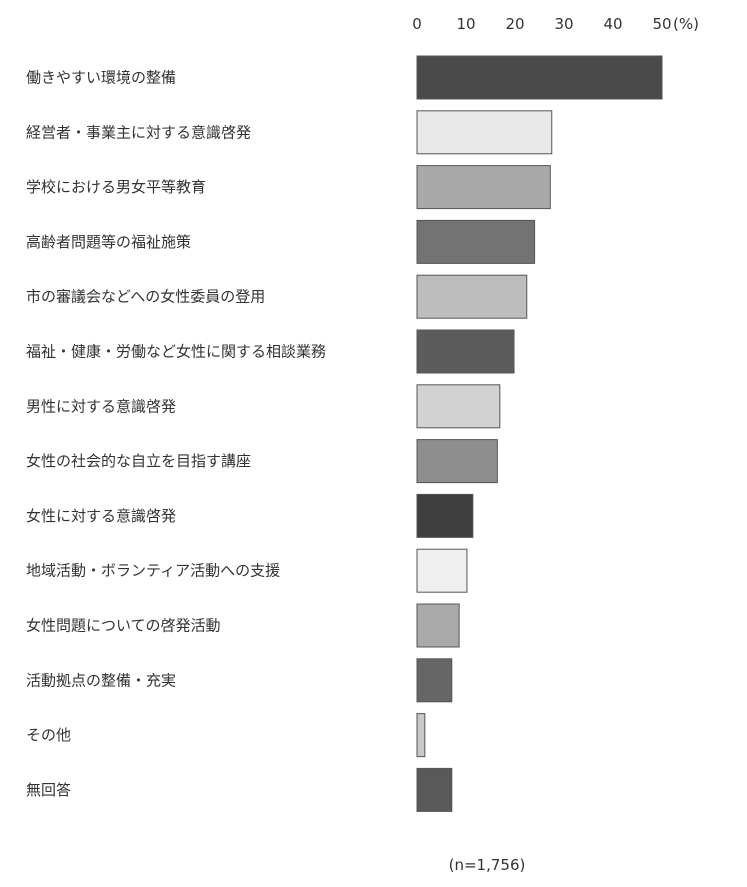  Describe the element at coordinates (514, 24) in the screenshot. I see `x-tick-label: 20` at that location.